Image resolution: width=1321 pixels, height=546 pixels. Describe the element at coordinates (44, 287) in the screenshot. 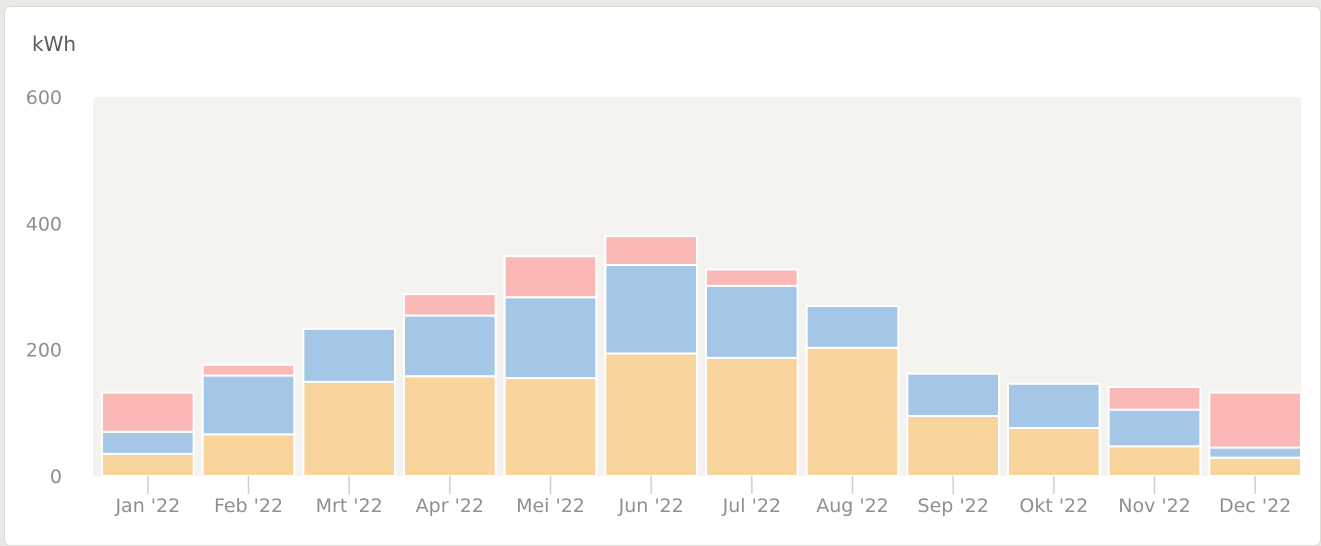

I see `y-axis-ticks: 0 200 400 600` at that location.